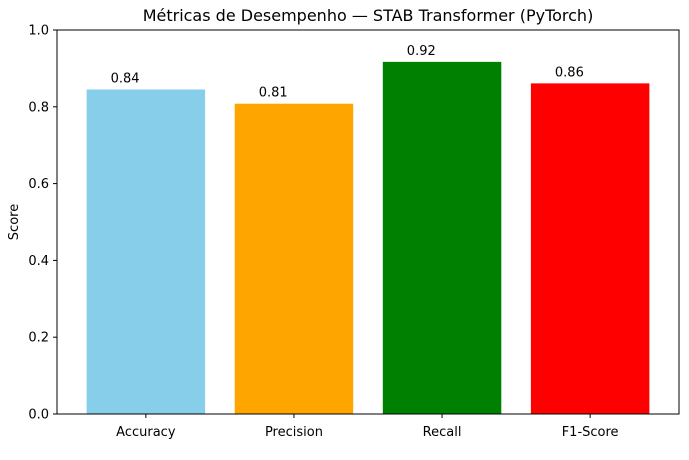 This screenshot has height=460, width=689. Describe the element at coordinates (569, 72) in the screenshot. I see `data-label: 0.86` at that location.